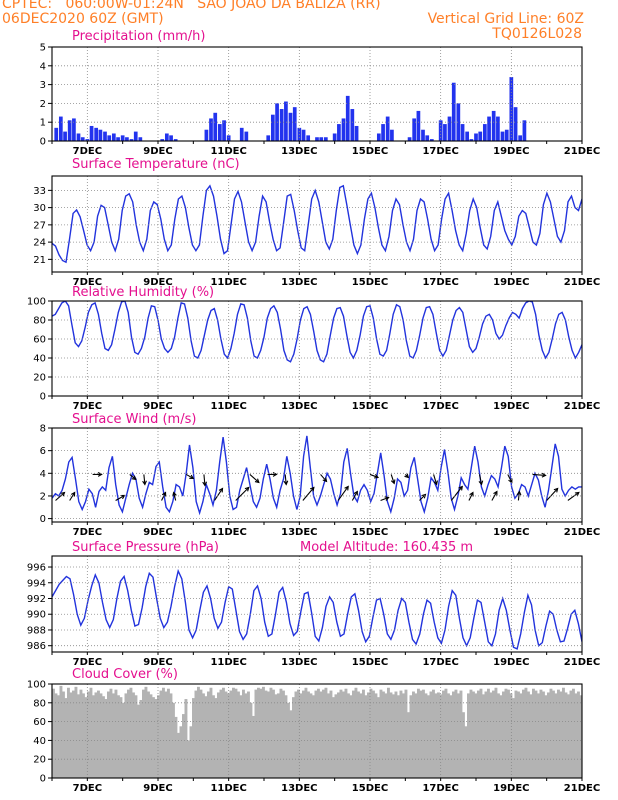 This screenshot has height=800, width=618. What do you see at coordinates (317, 332) in the screenshot?
I see `rh-series-line` at bounding box center [317, 332].